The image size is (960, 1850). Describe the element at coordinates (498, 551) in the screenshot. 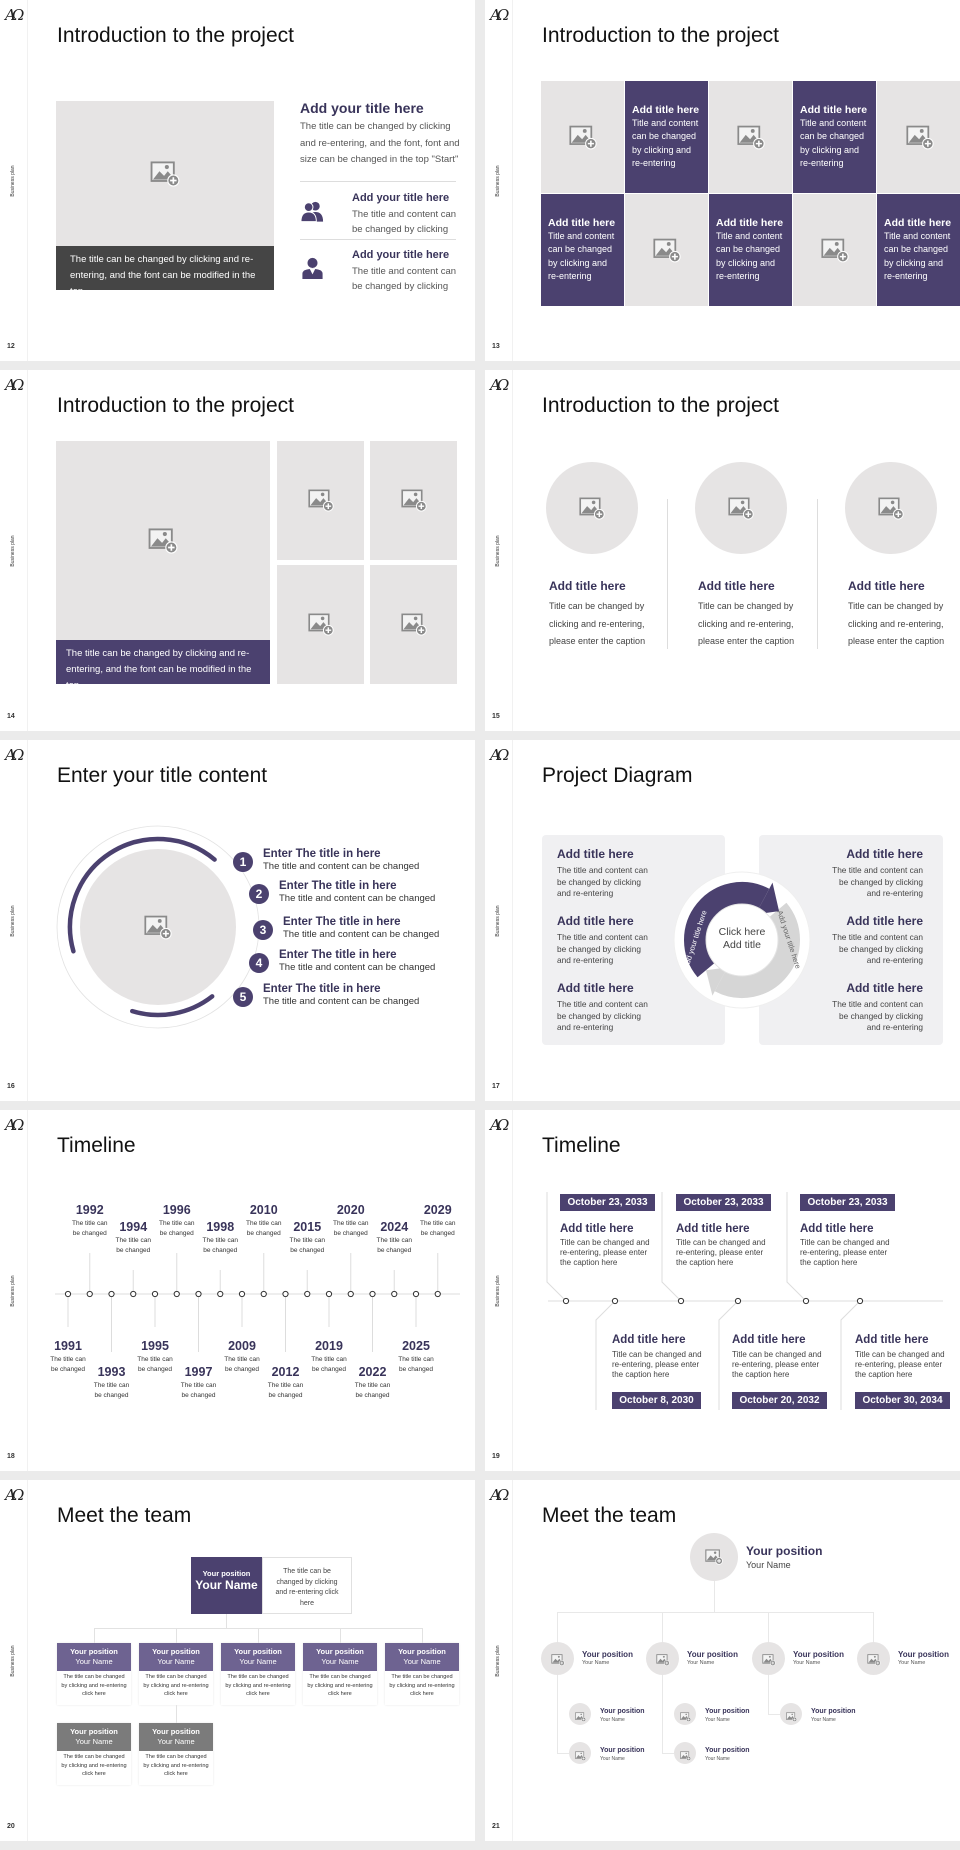

I see `side-label: Business plan` at that location.